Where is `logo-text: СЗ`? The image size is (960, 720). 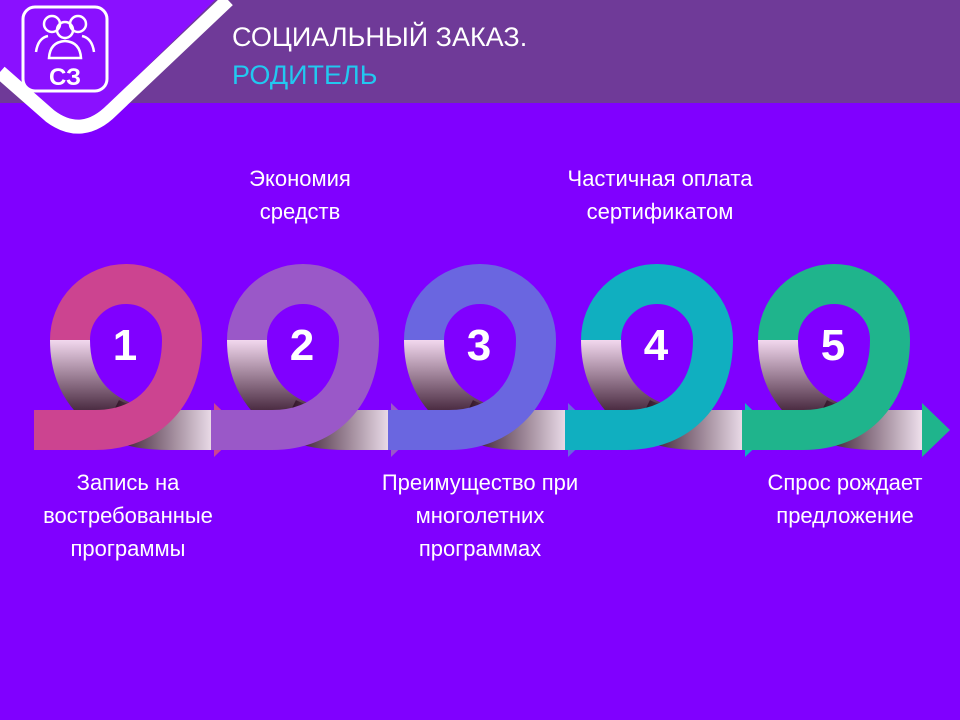 logo-text: СЗ is located at coordinates (65, 77).